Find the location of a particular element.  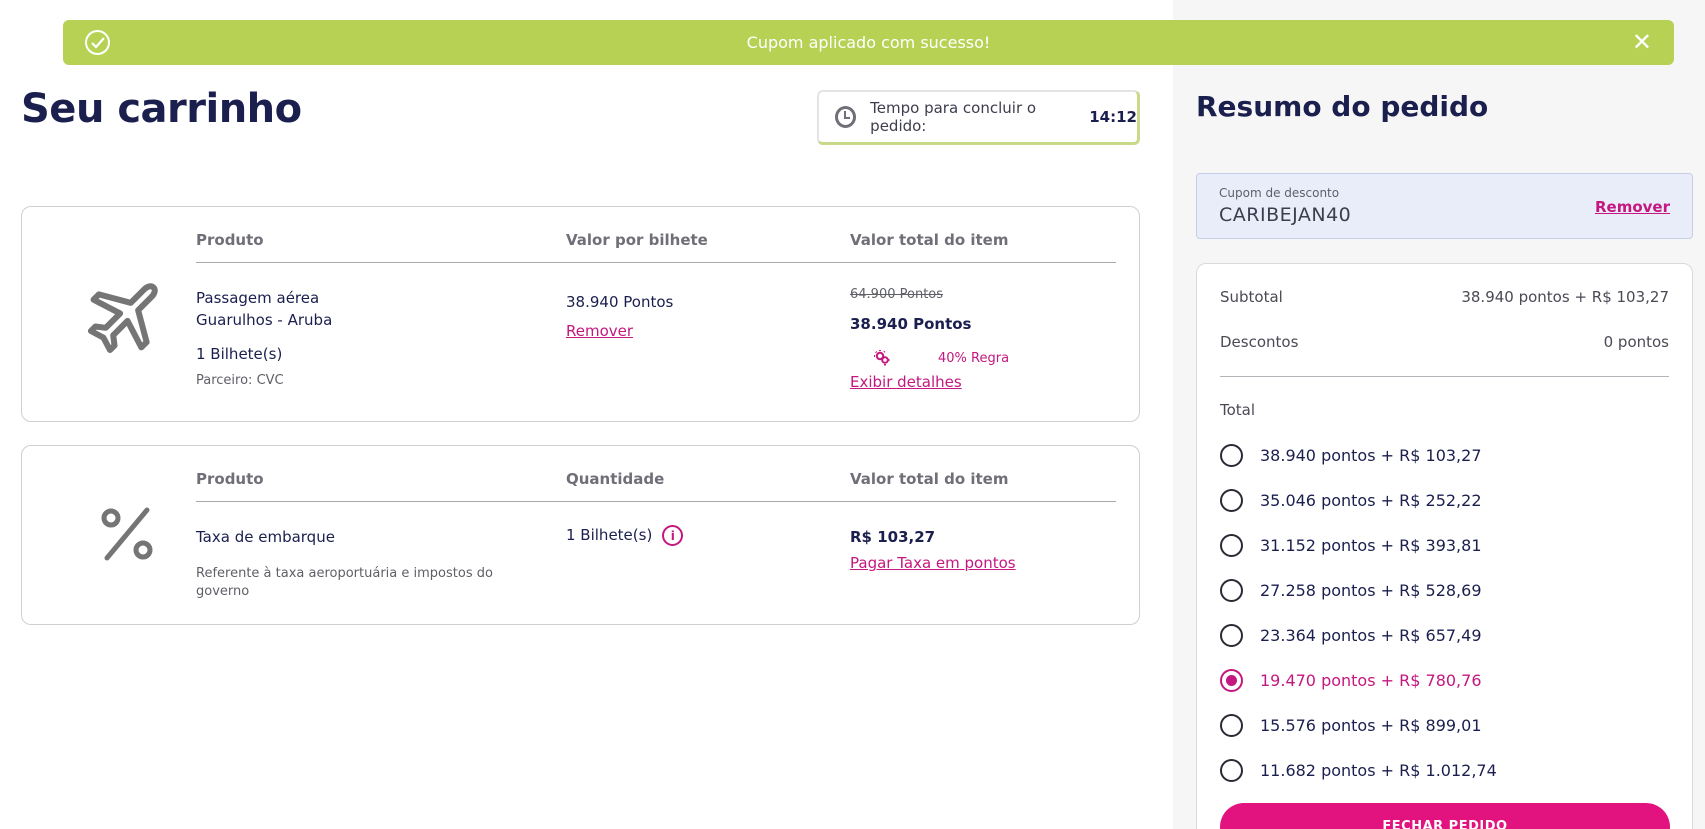

product-name: Taxa de embarque is located at coordinates (265, 537).